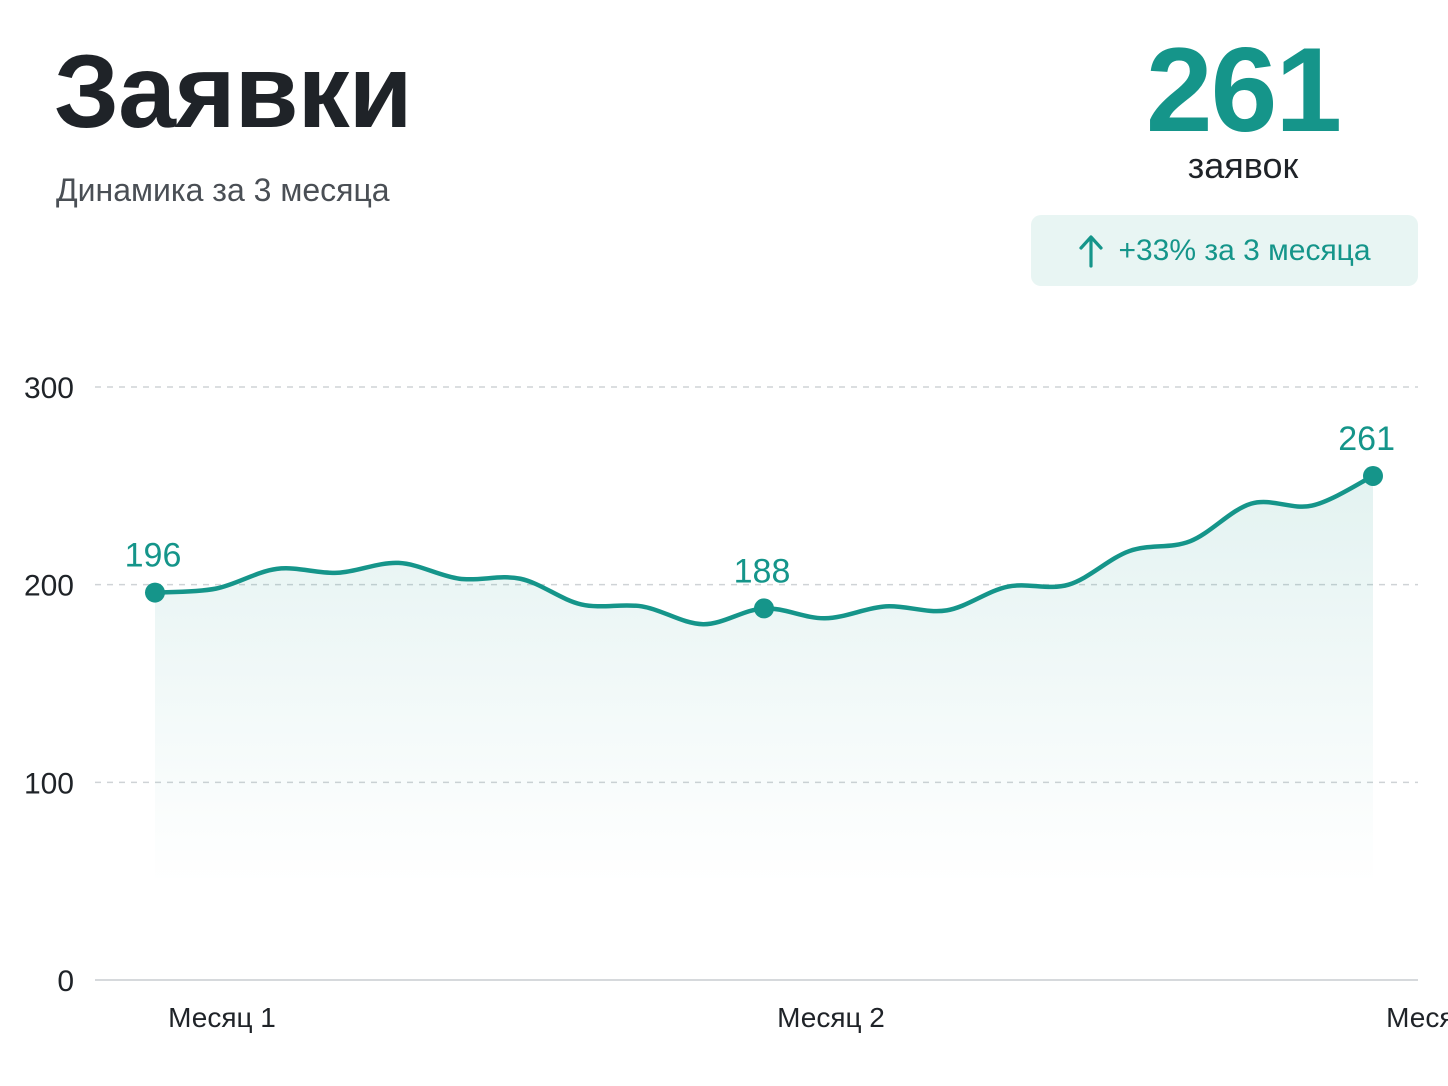 This screenshot has width=1448, height=1086. I want to click on data-label: 188, so click(762, 571).